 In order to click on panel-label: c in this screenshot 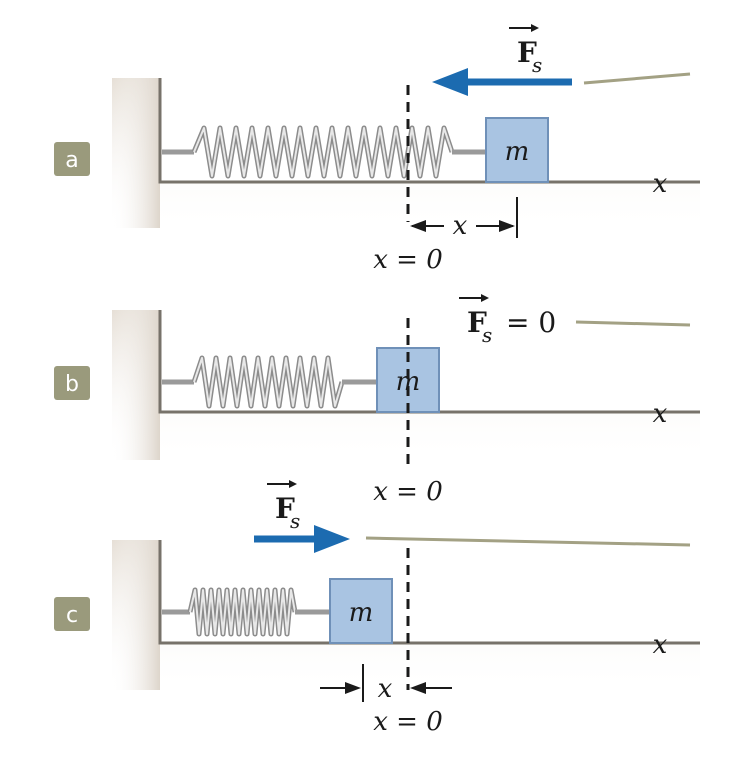, I will do `click(72, 615)`.